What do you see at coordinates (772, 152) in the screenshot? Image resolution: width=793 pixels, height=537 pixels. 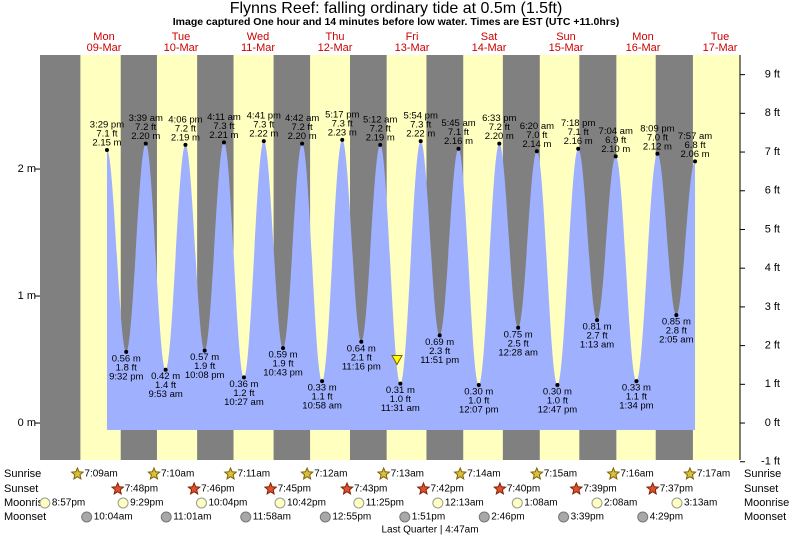 I see `y2-tick-label: 7 ft` at bounding box center [772, 152].